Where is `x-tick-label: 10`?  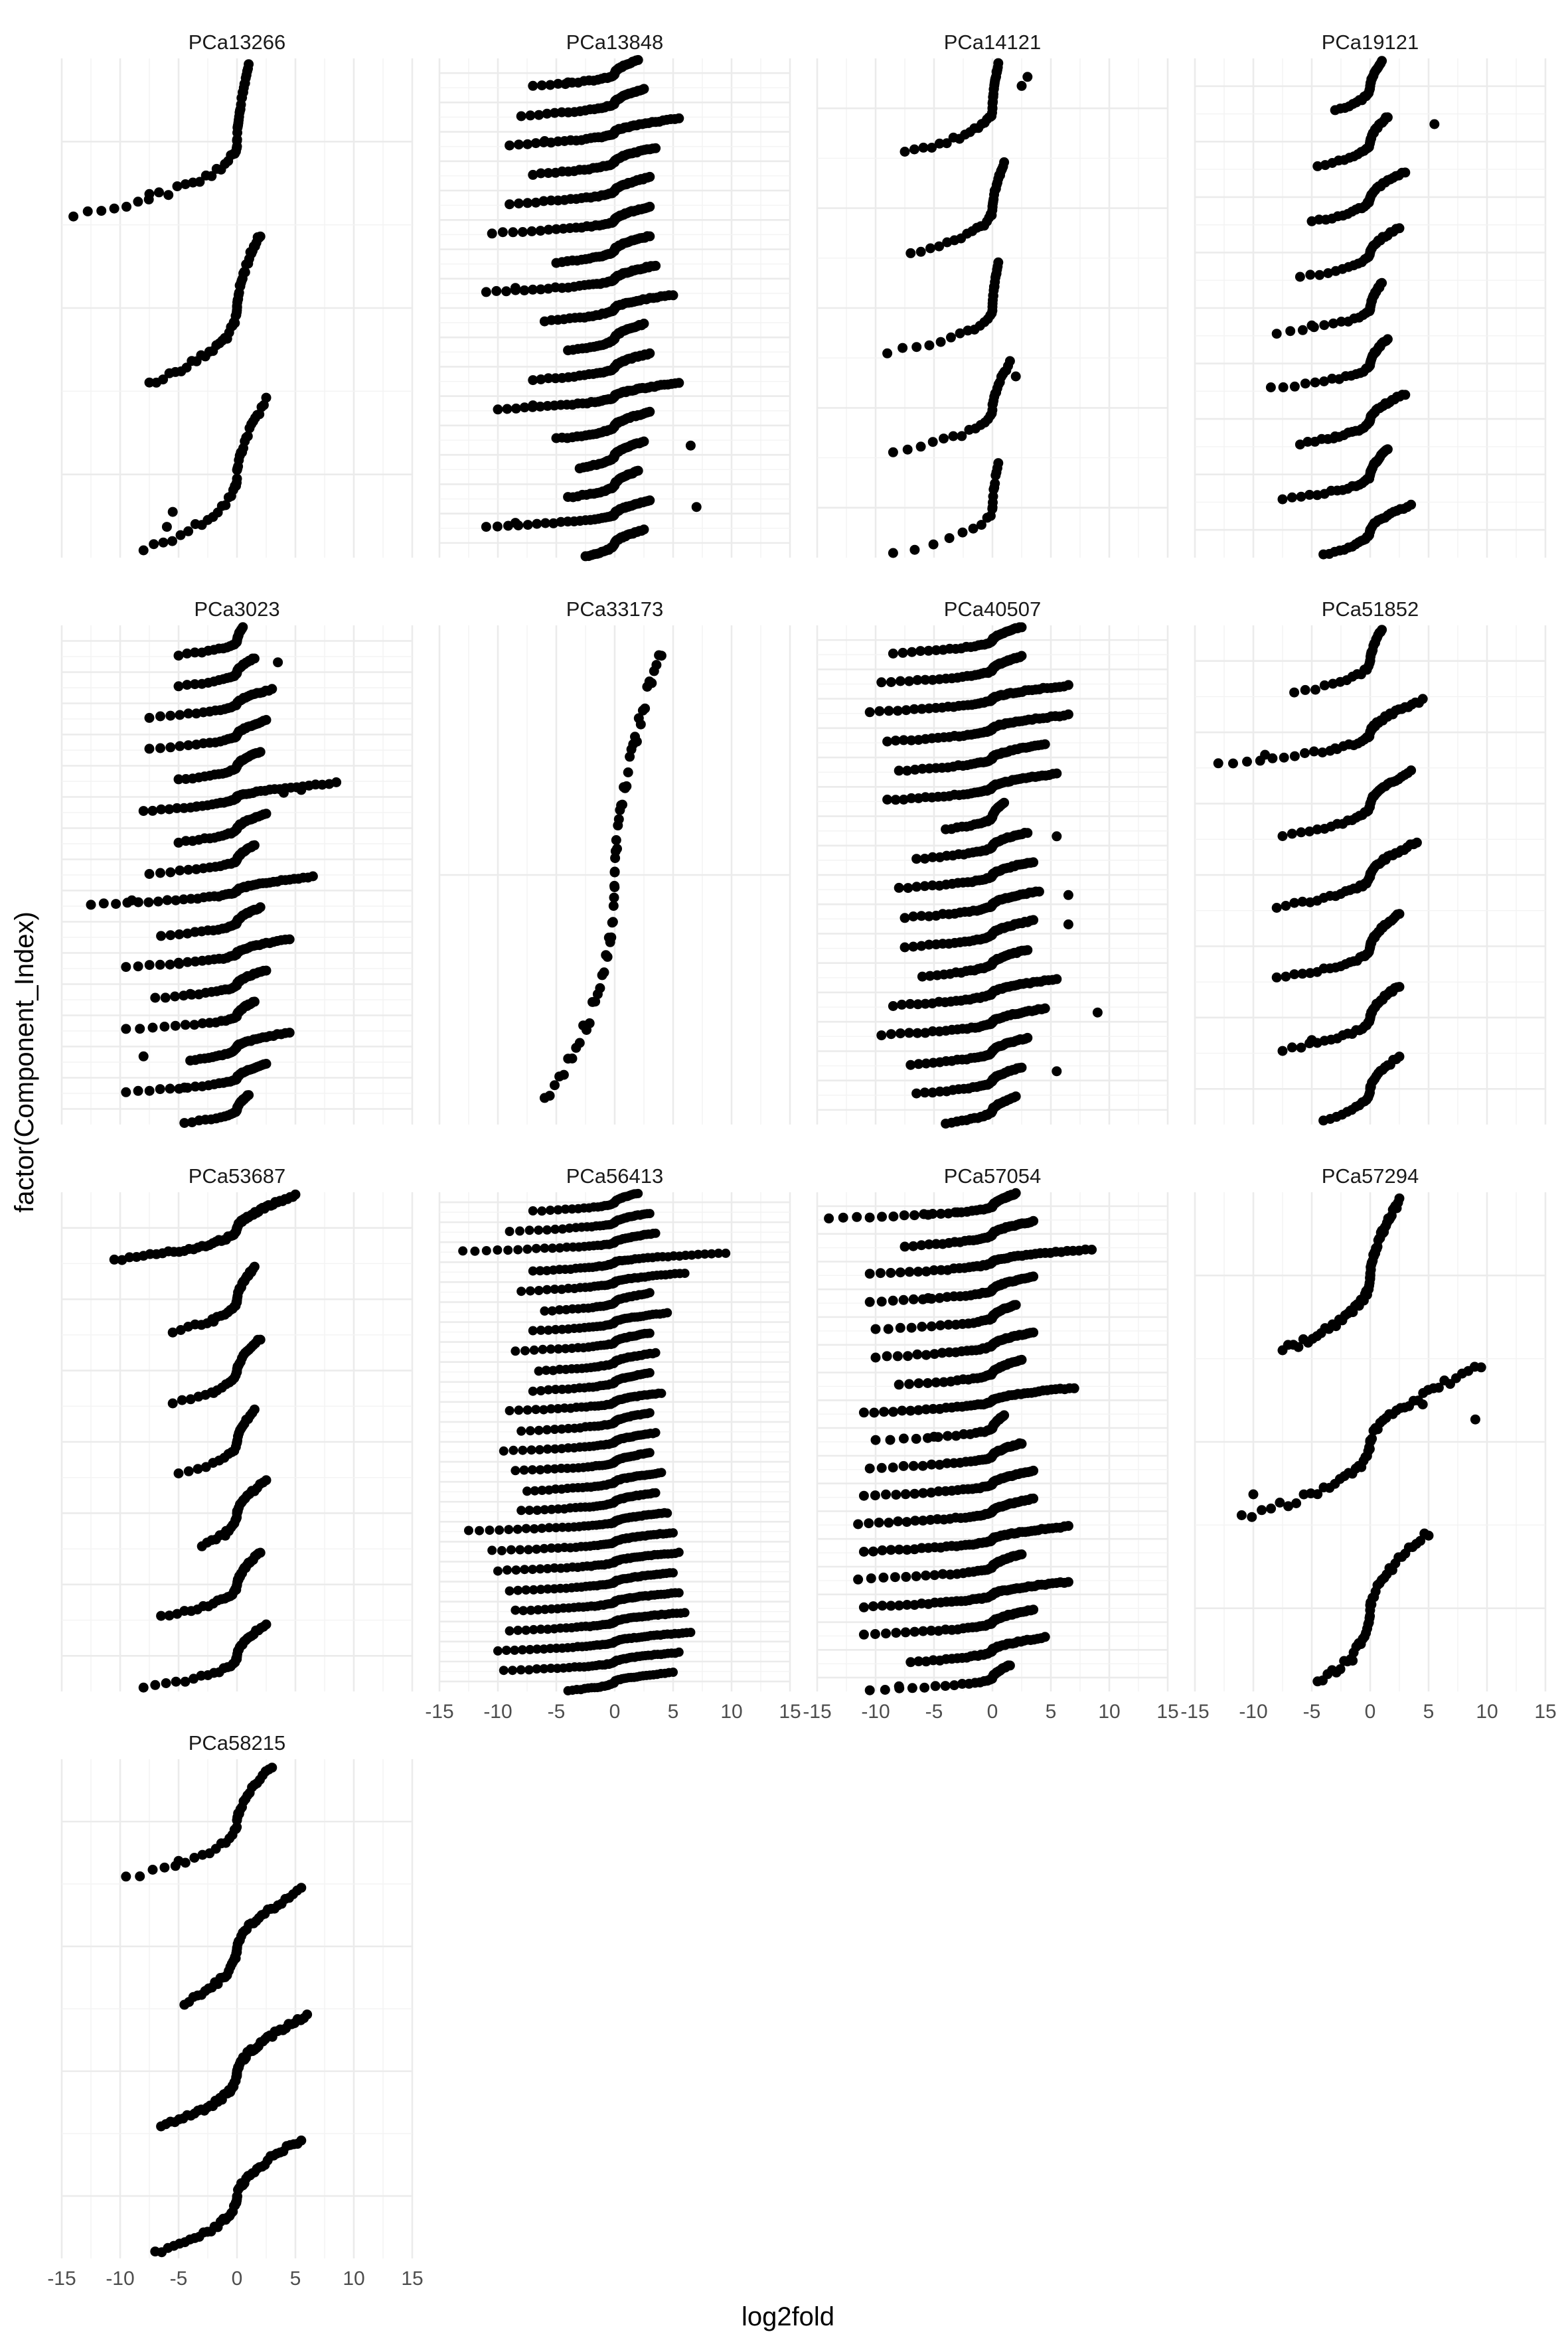
x-tick-label: 10 is located at coordinates (731, 1712).